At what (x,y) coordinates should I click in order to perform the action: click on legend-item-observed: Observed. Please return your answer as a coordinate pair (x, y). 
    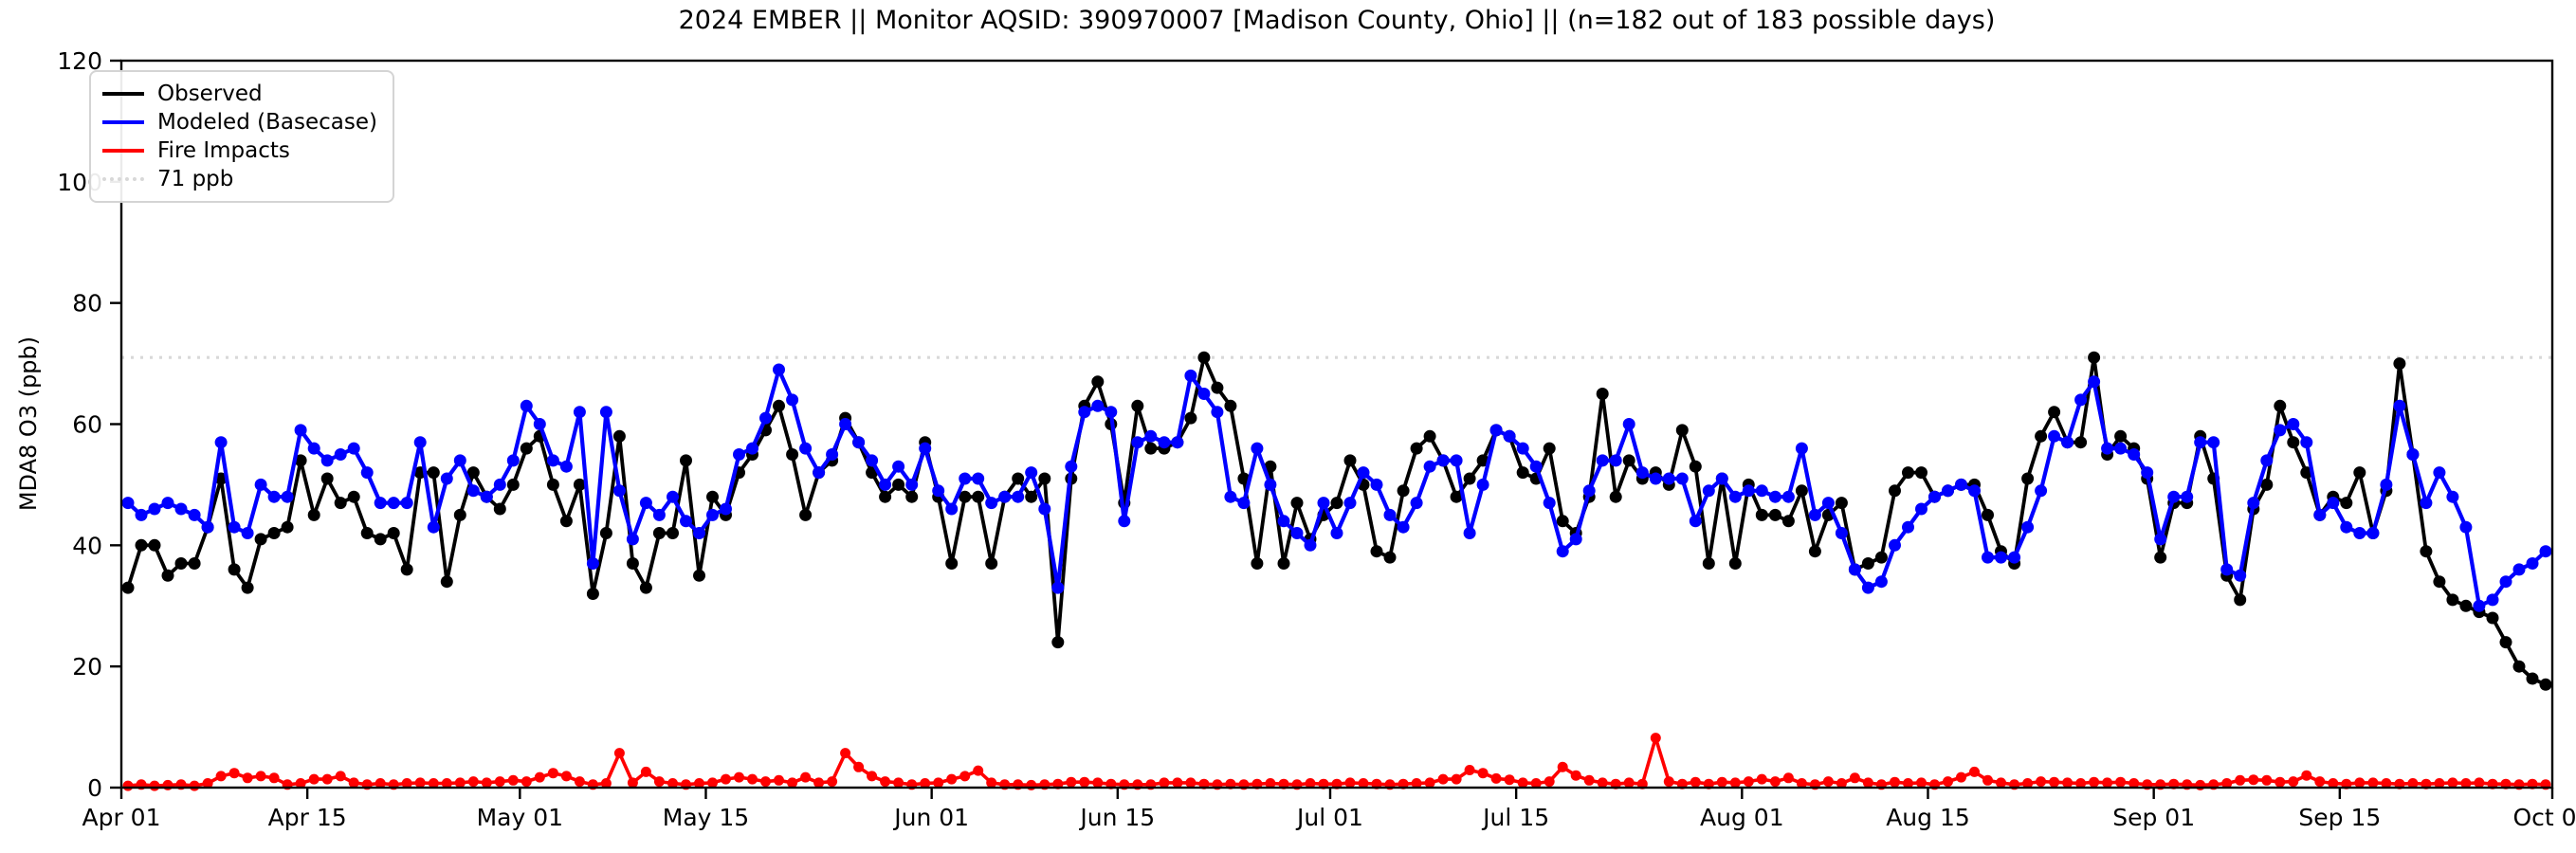
    Looking at the image, I should click on (239, 94).